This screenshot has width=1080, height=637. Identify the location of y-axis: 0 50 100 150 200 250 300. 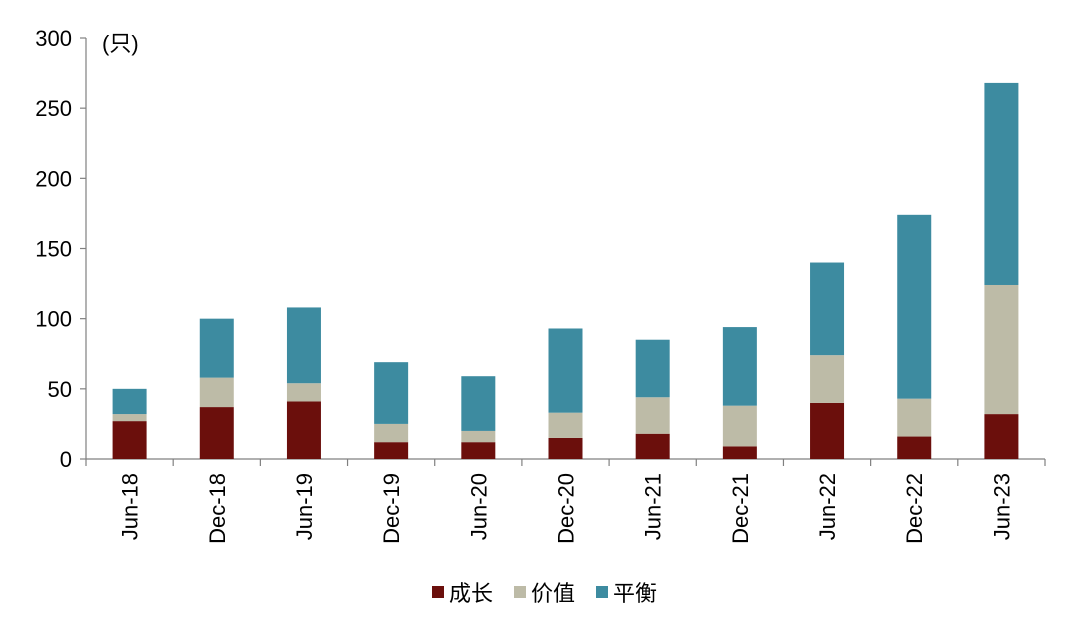
(61, 249).